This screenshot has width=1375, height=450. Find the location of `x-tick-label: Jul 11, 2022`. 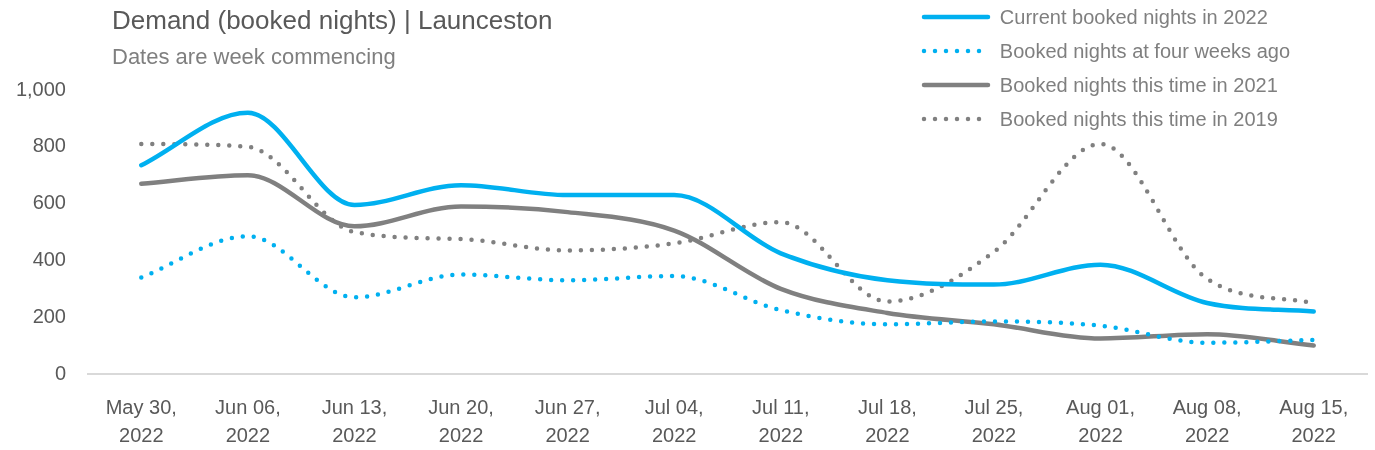

x-tick-label: Jul 11, 2022 is located at coordinates (781, 420).